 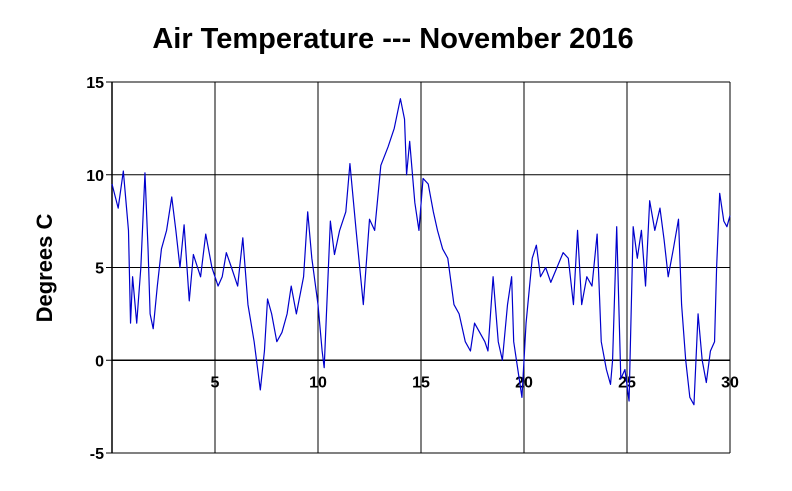 What do you see at coordinates (99, 269) in the screenshot?
I see `y-tick-label: 5` at bounding box center [99, 269].